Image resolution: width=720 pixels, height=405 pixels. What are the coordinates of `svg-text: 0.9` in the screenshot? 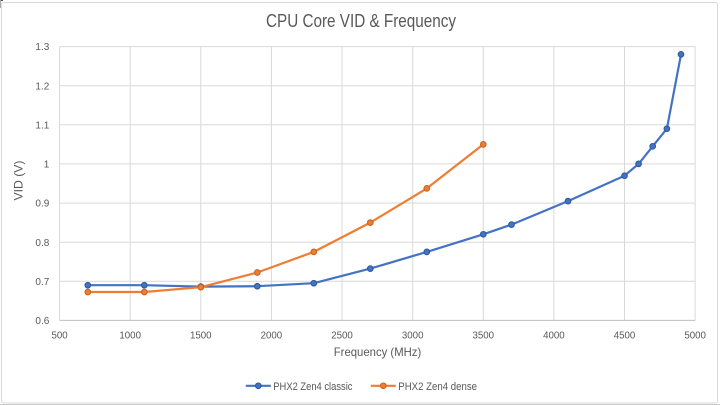 It's located at (42, 204).